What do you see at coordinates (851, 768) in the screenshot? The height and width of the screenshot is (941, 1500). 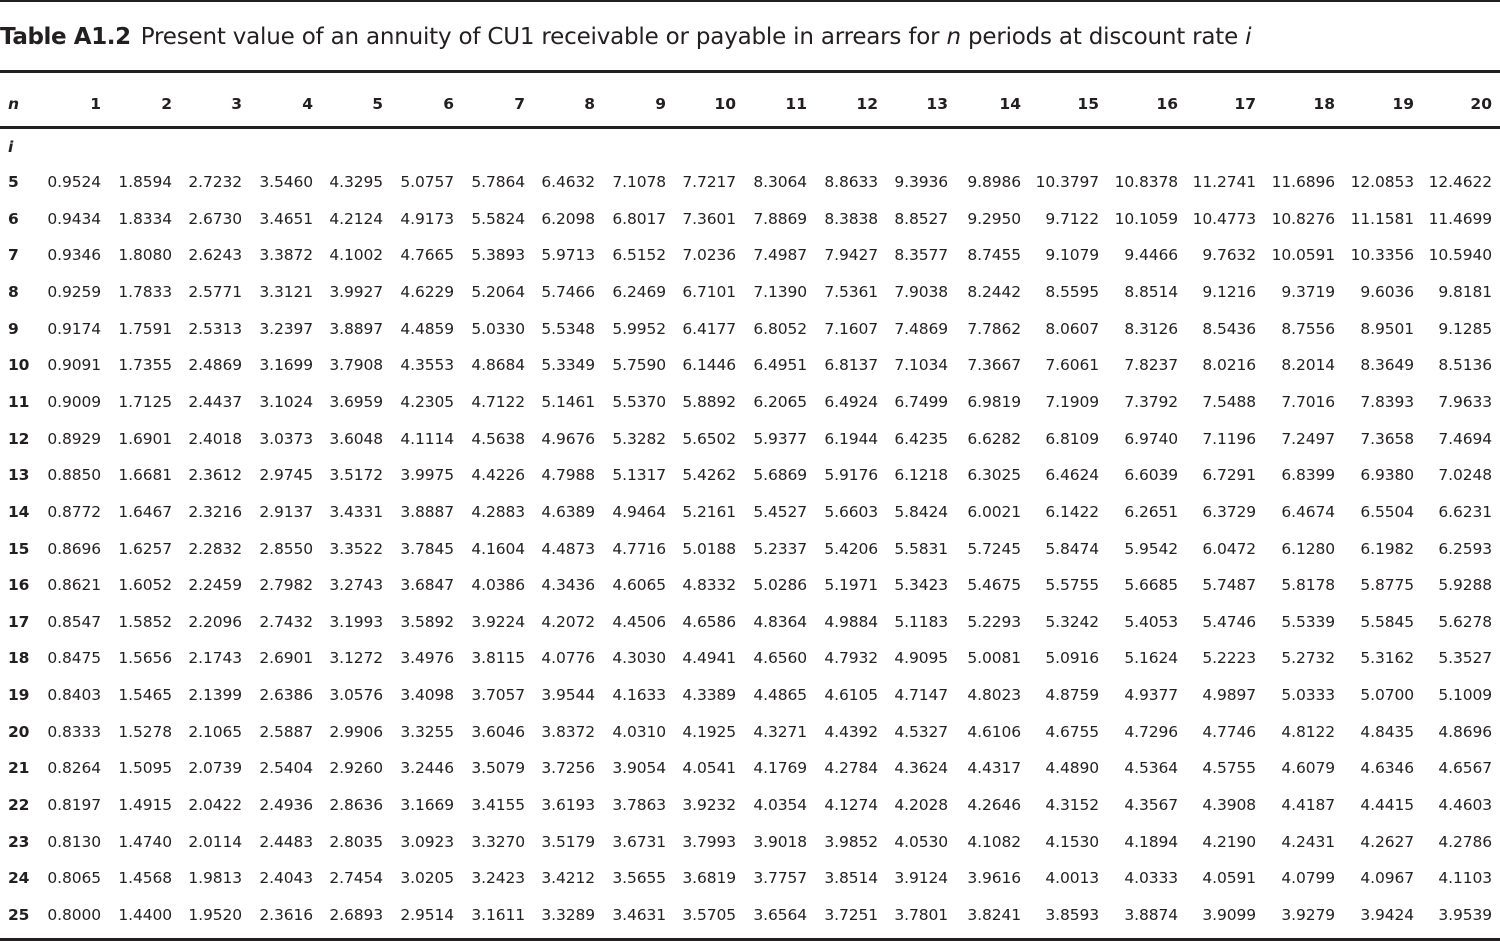 I see `table-cell: 4.2784` at bounding box center [851, 768].